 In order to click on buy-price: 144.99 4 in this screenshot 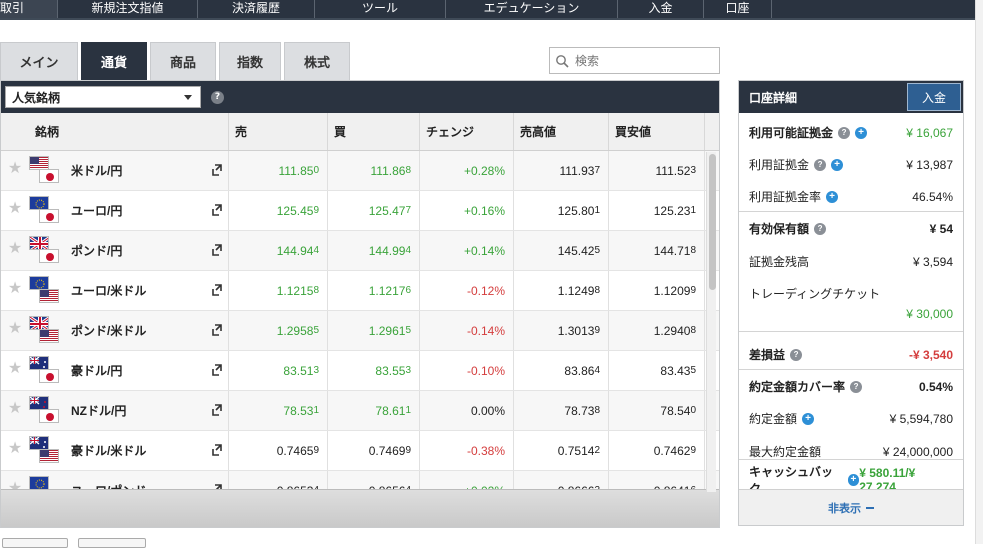, I will do `click(374, 250)`.